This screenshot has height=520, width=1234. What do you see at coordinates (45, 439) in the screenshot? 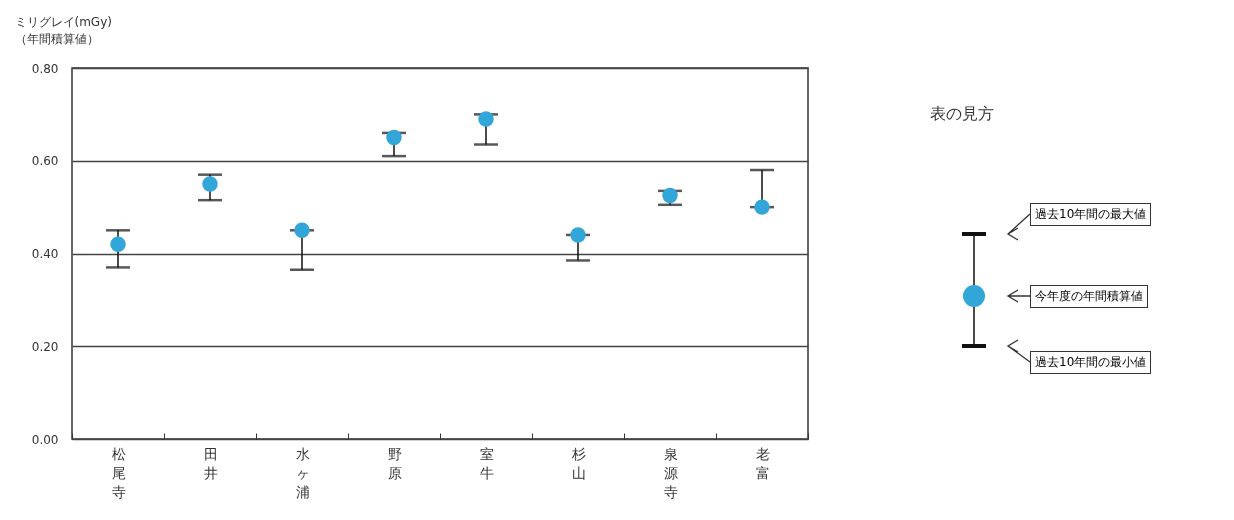
I see `y-tick-label: 0.00` at bounding box center [45, 439].